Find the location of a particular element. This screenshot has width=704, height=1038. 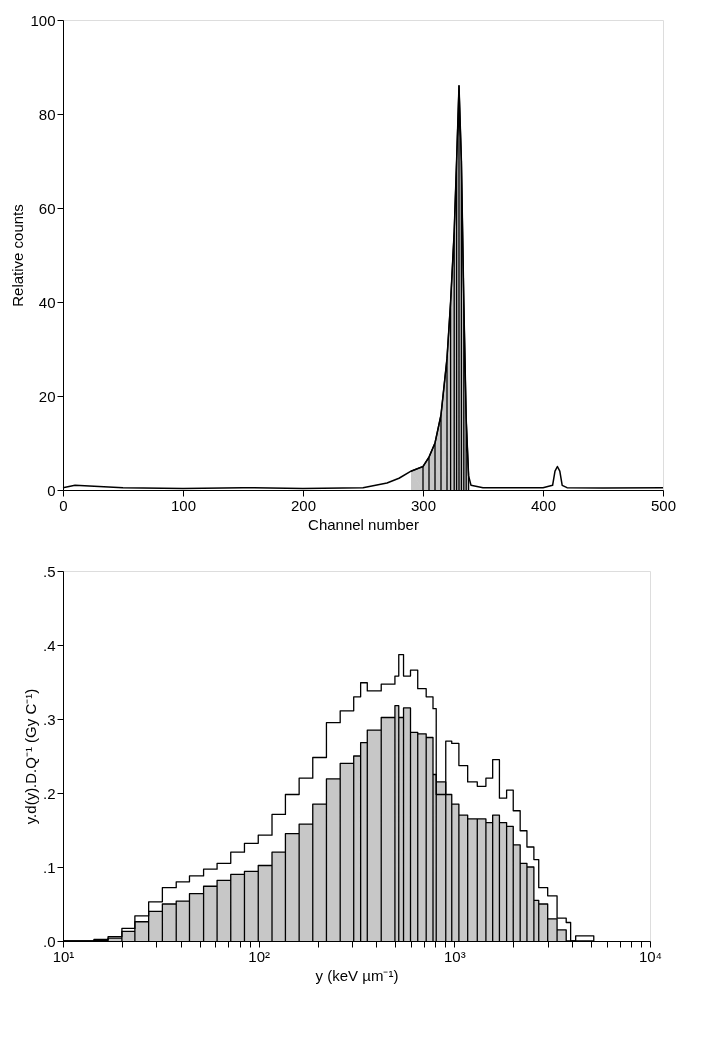

x-tick-label: 10⁴ is located at coordinates (650, 956).